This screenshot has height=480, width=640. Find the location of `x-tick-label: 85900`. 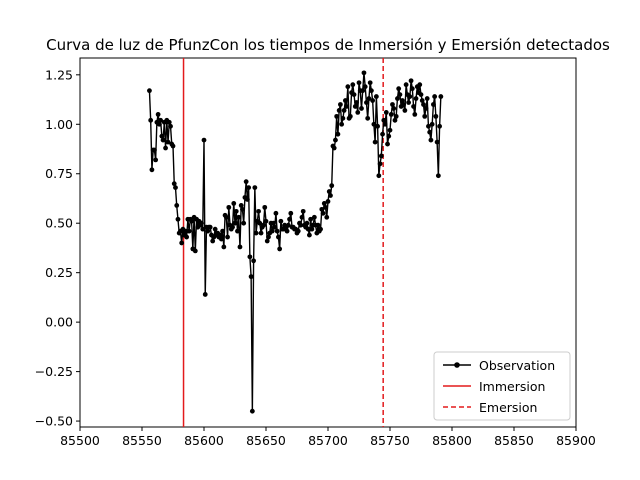

x-tick-label: 85900 is located at coordinates (576, 440).